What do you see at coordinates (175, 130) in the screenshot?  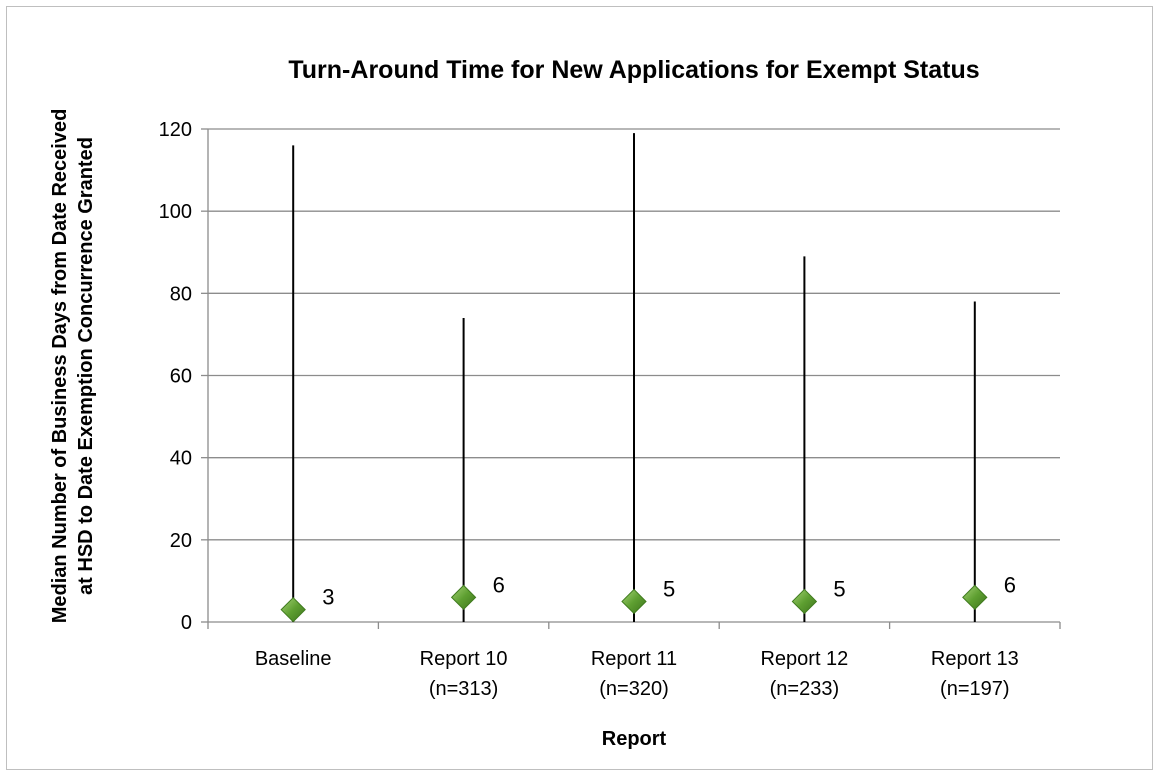 I see `y-tick-label-120: 120` at bounding box center [175, 130].